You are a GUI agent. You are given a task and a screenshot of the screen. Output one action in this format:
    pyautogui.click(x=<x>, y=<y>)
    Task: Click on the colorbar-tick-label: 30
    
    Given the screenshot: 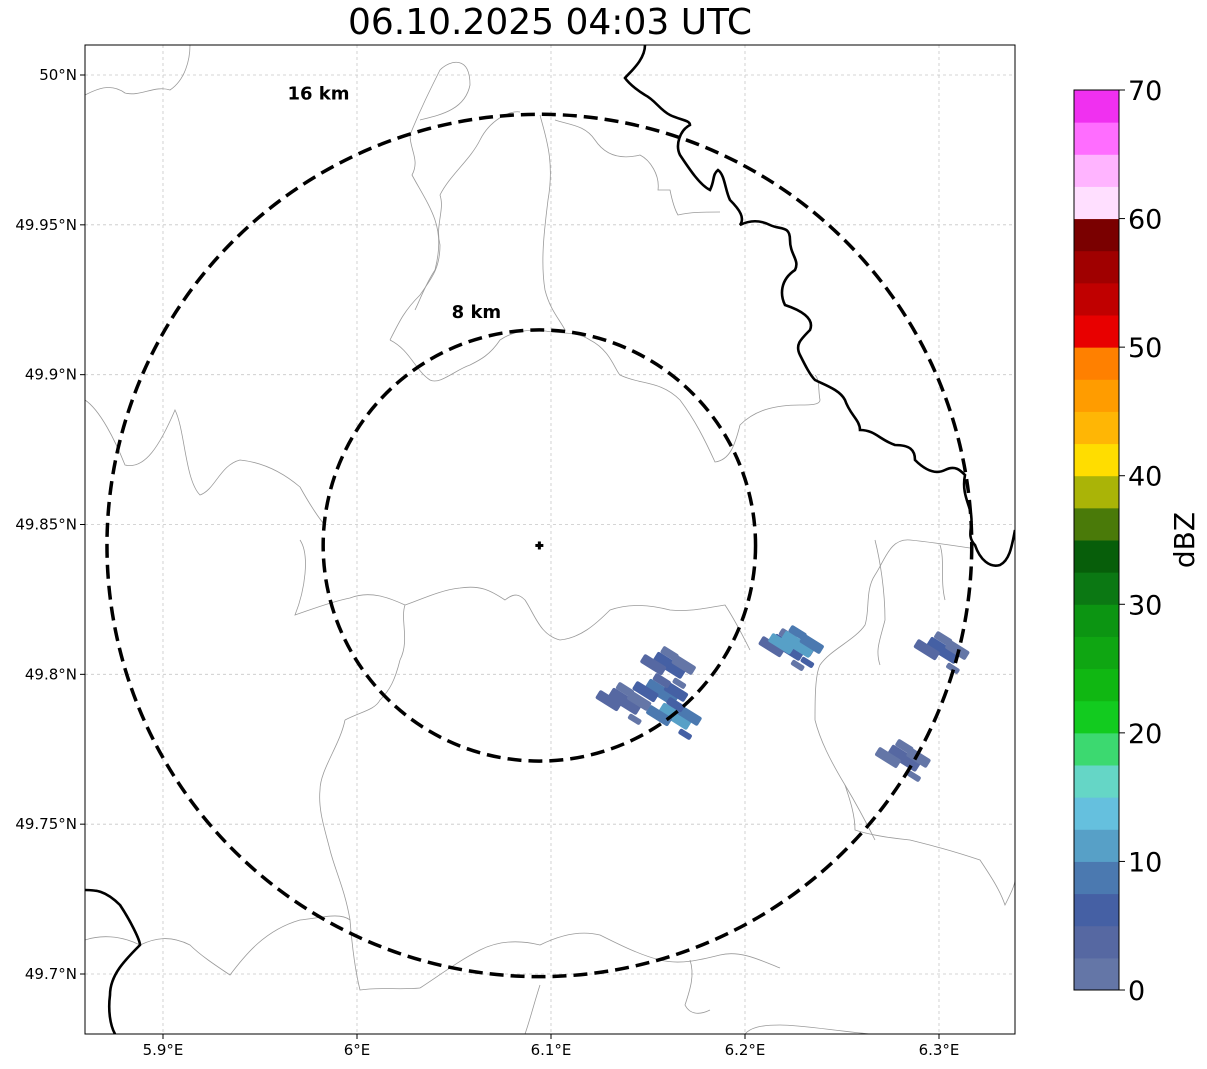 What is the action you would take?
    pyautogui.click(x=1145, y=605)
    